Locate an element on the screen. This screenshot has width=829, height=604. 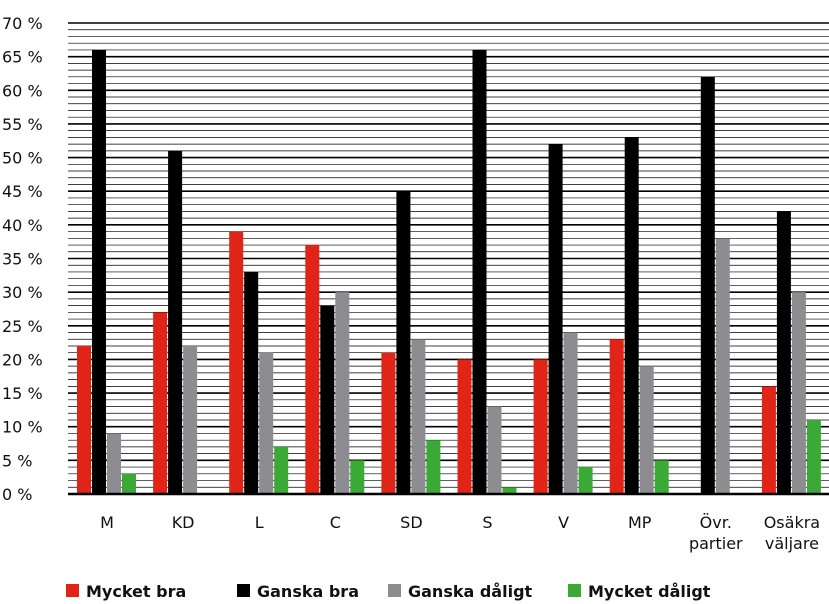
y-tick-label: 30 % is located at coordinates (22, 292).